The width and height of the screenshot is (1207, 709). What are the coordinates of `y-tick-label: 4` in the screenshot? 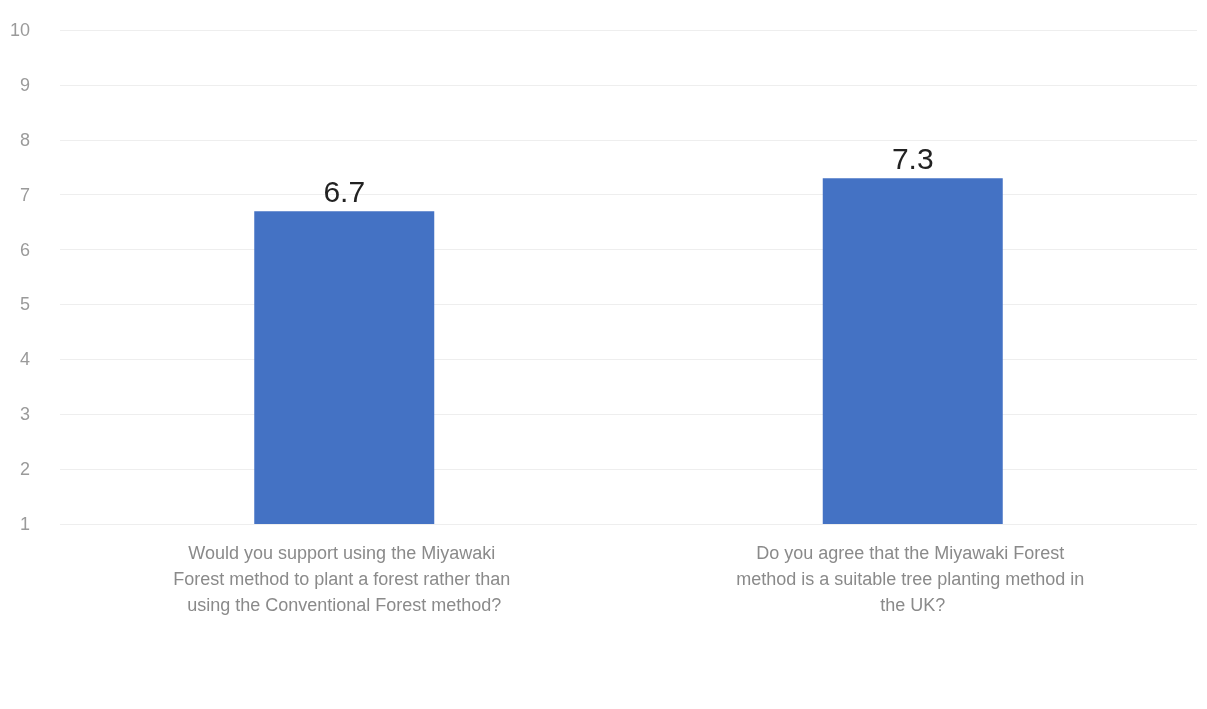 It's located at (24, 359).